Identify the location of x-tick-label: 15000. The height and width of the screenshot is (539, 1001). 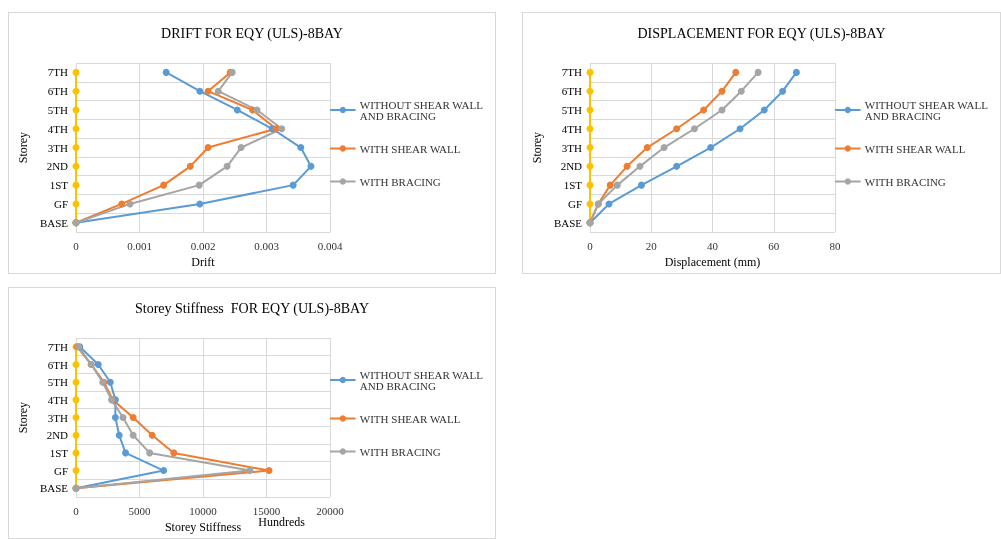
(266, 510).